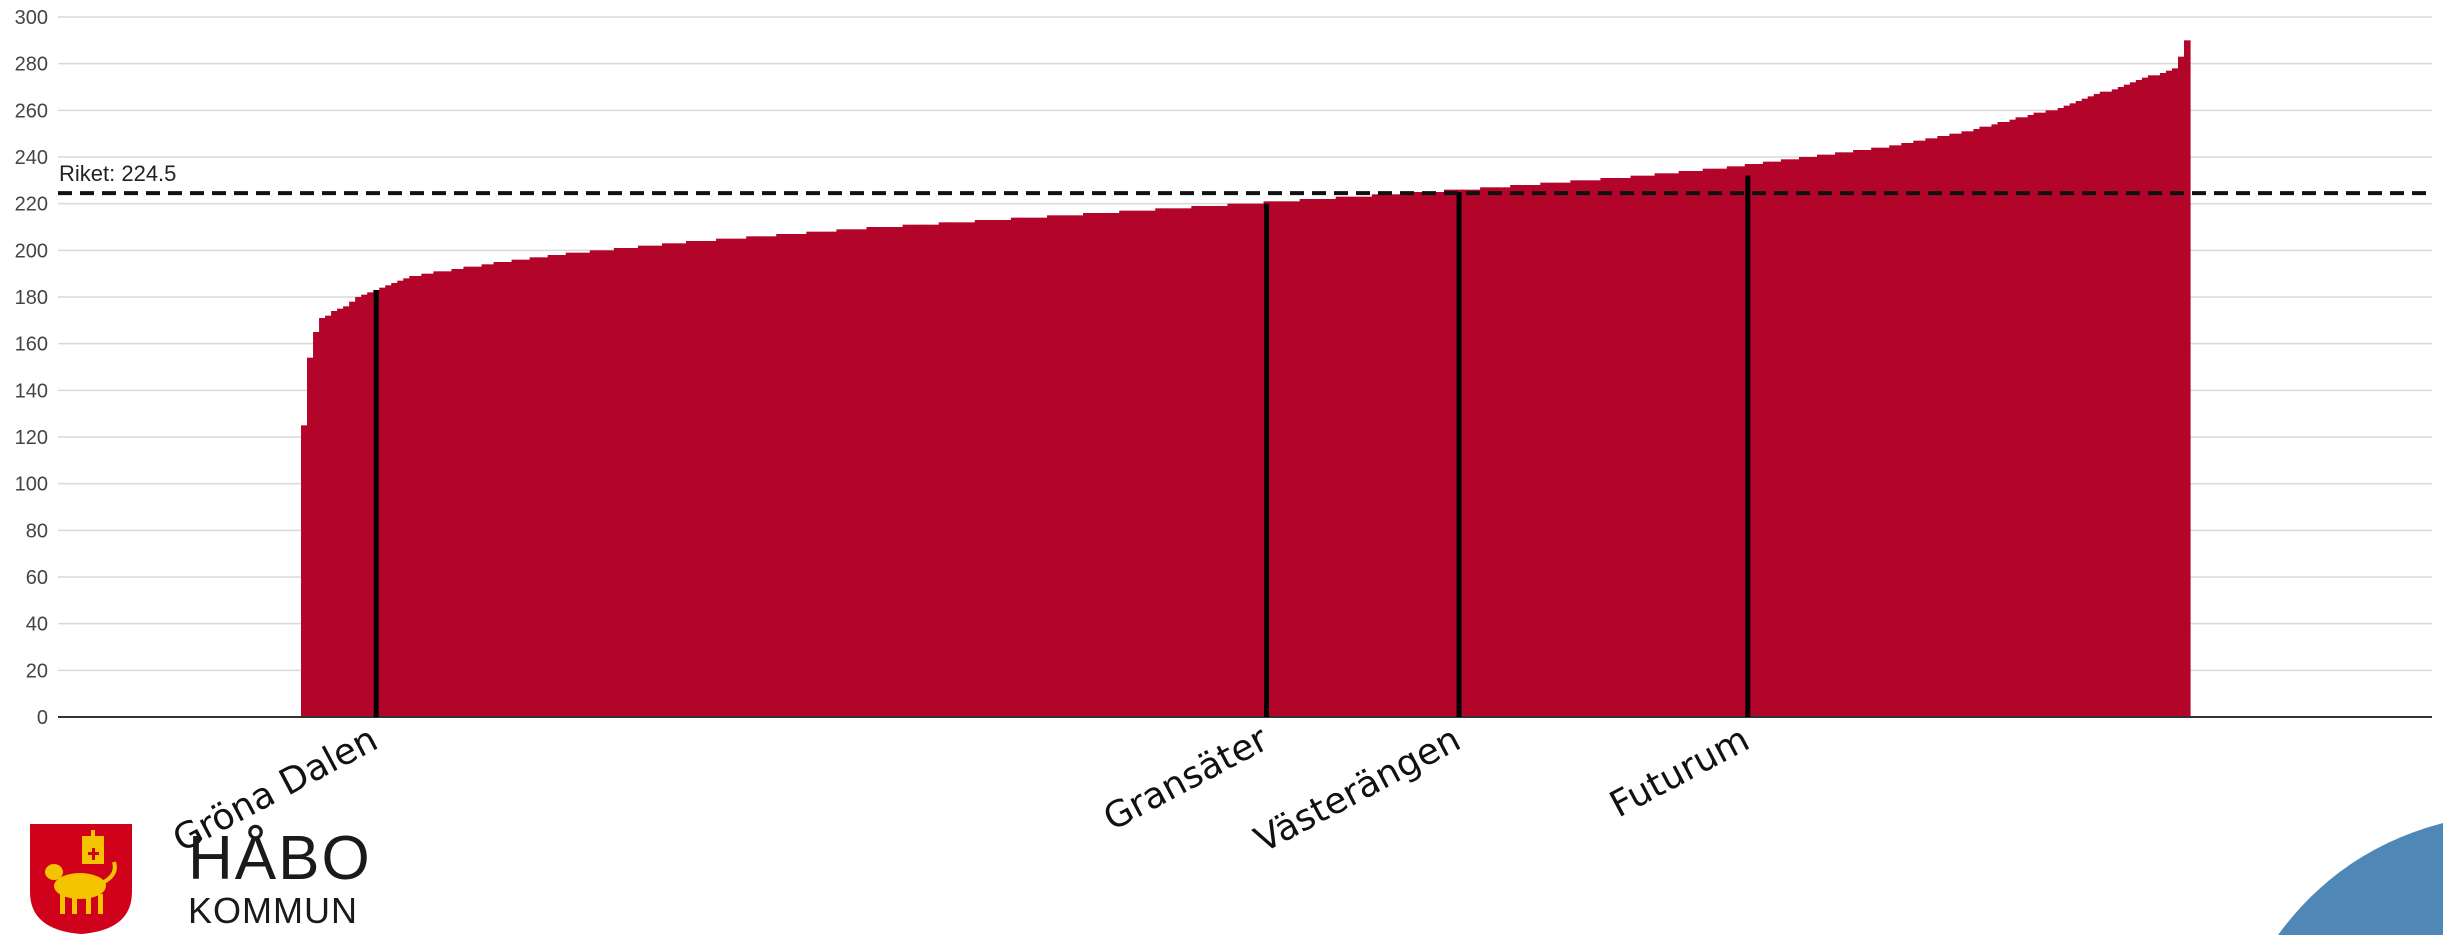  What do you see at coordinates (42, 718) in the screenshot?
I see `y-tick-label: 0` at bounding box center [42, 718].